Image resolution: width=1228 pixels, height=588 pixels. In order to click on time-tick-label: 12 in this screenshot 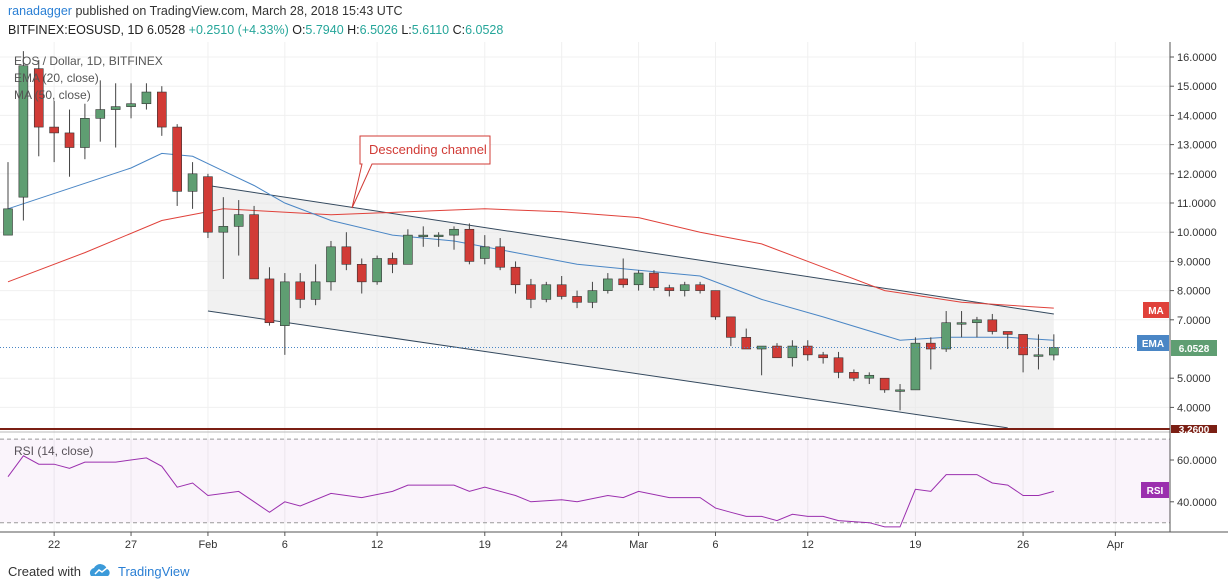, I will do `click(808, 545)`.